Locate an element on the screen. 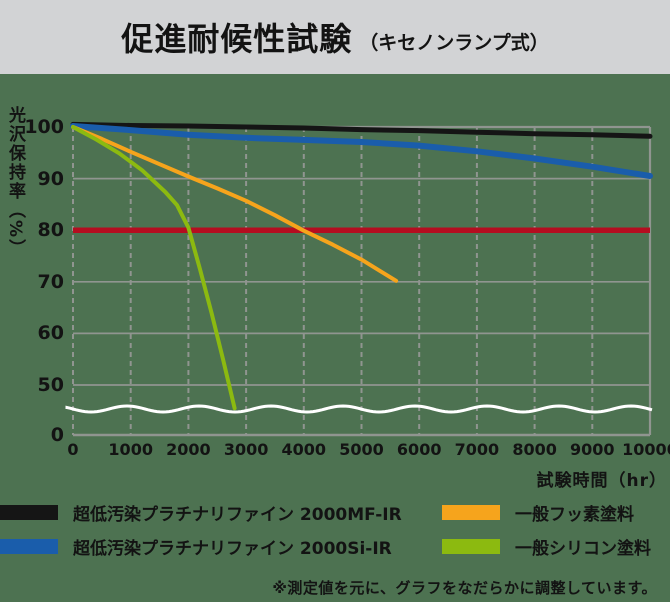  y-tick-label: 0 is located at coordinates (57, 435).